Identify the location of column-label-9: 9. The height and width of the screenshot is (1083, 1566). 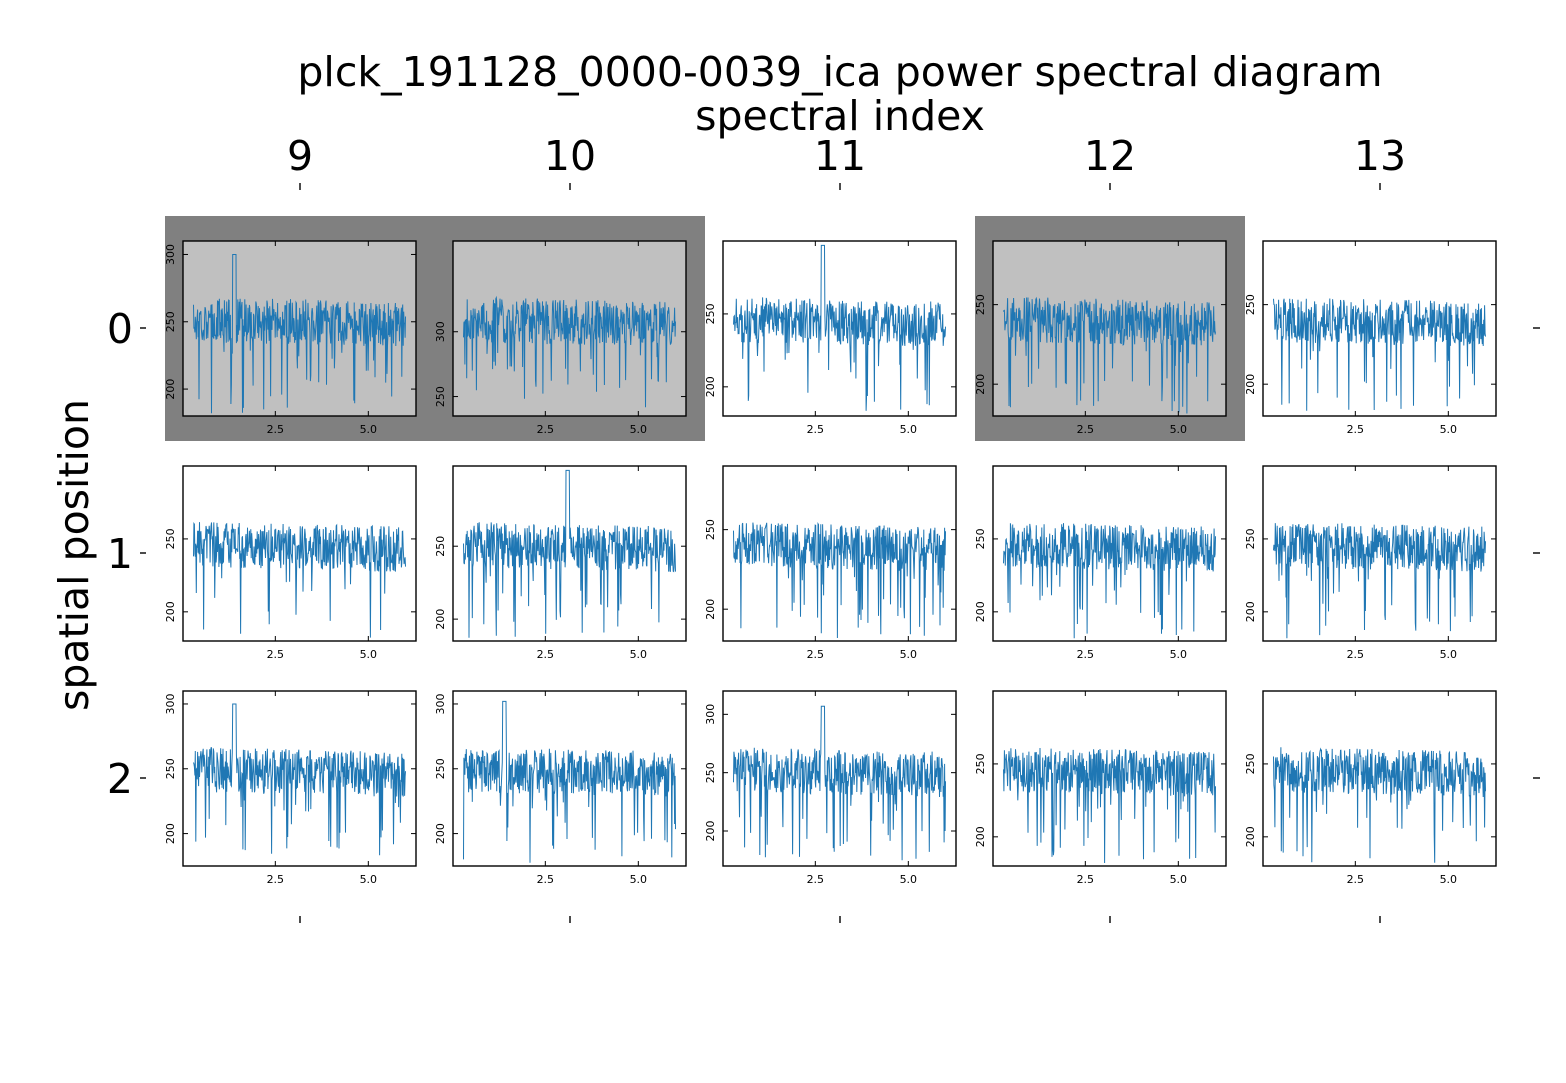
(300, 156).